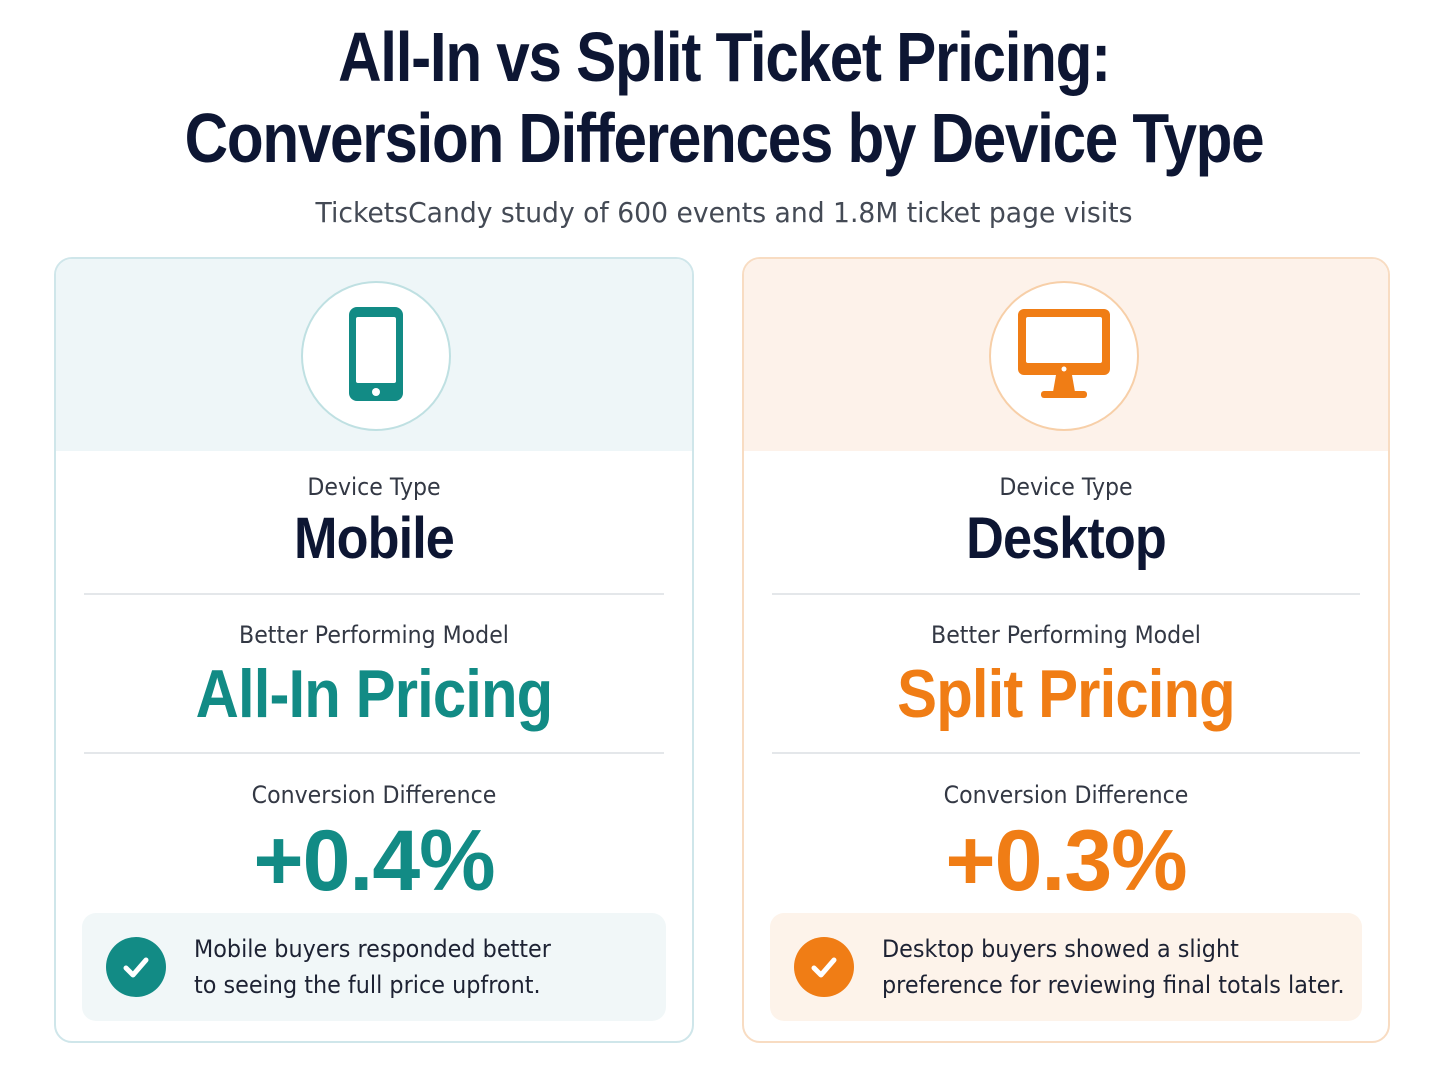 This screenshot has height=1086, width=1448. I want to click on mobile-model-name: All-In Pricing, so click(374, 694).